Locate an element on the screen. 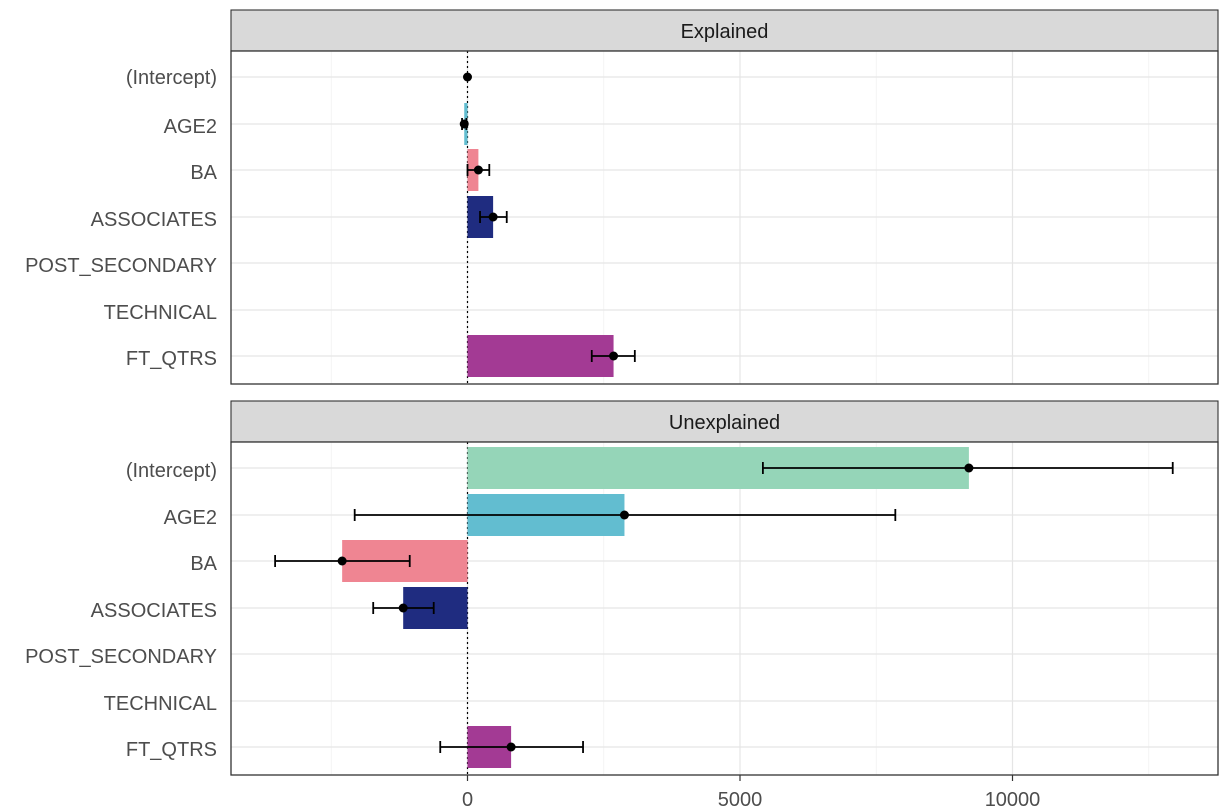 The height and width of the screenshot is (812, 1220). x-tick-label-5000: 5000 is located at coordinates (740, 800).